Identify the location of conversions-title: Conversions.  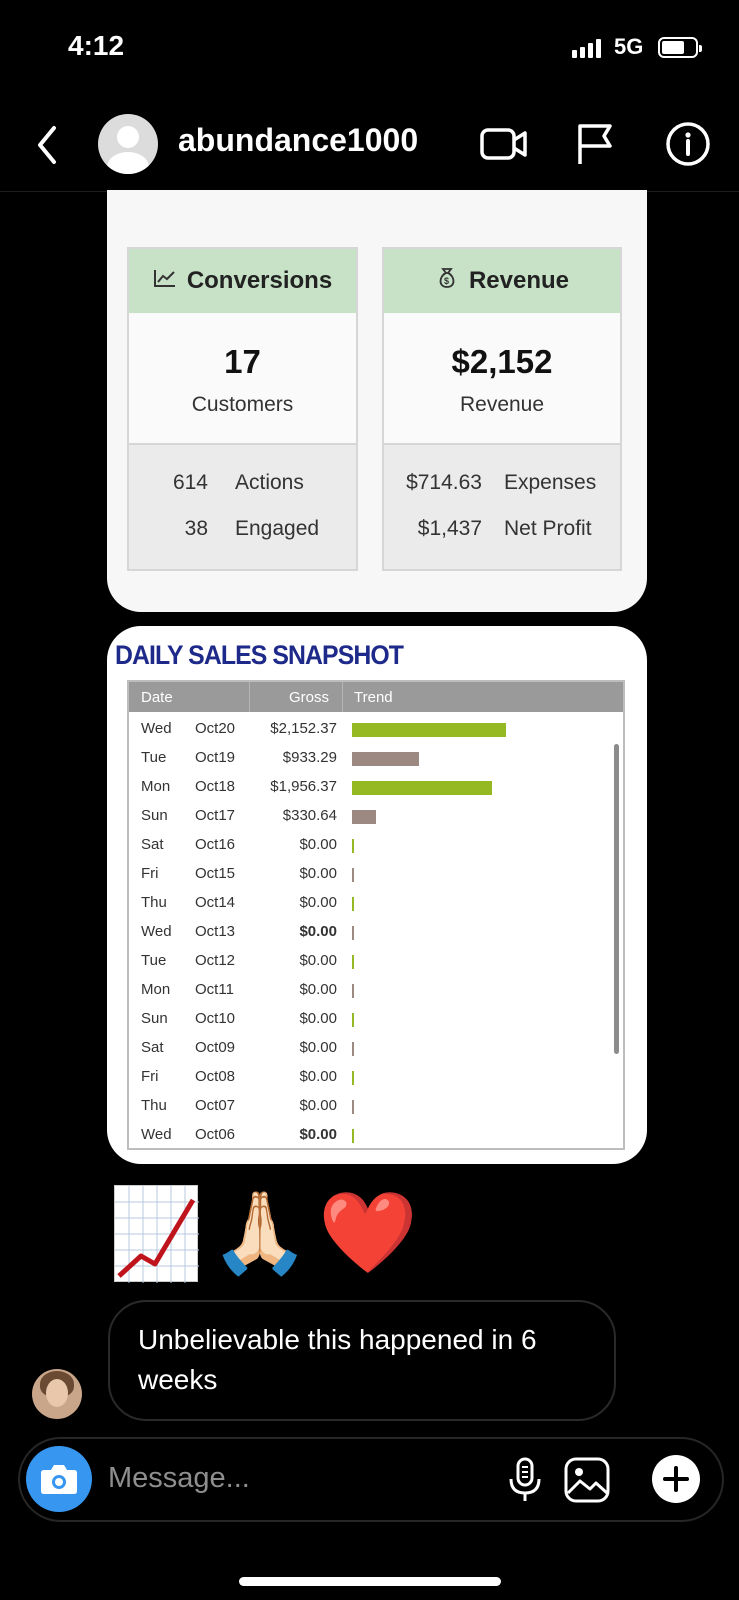
(259, 280).